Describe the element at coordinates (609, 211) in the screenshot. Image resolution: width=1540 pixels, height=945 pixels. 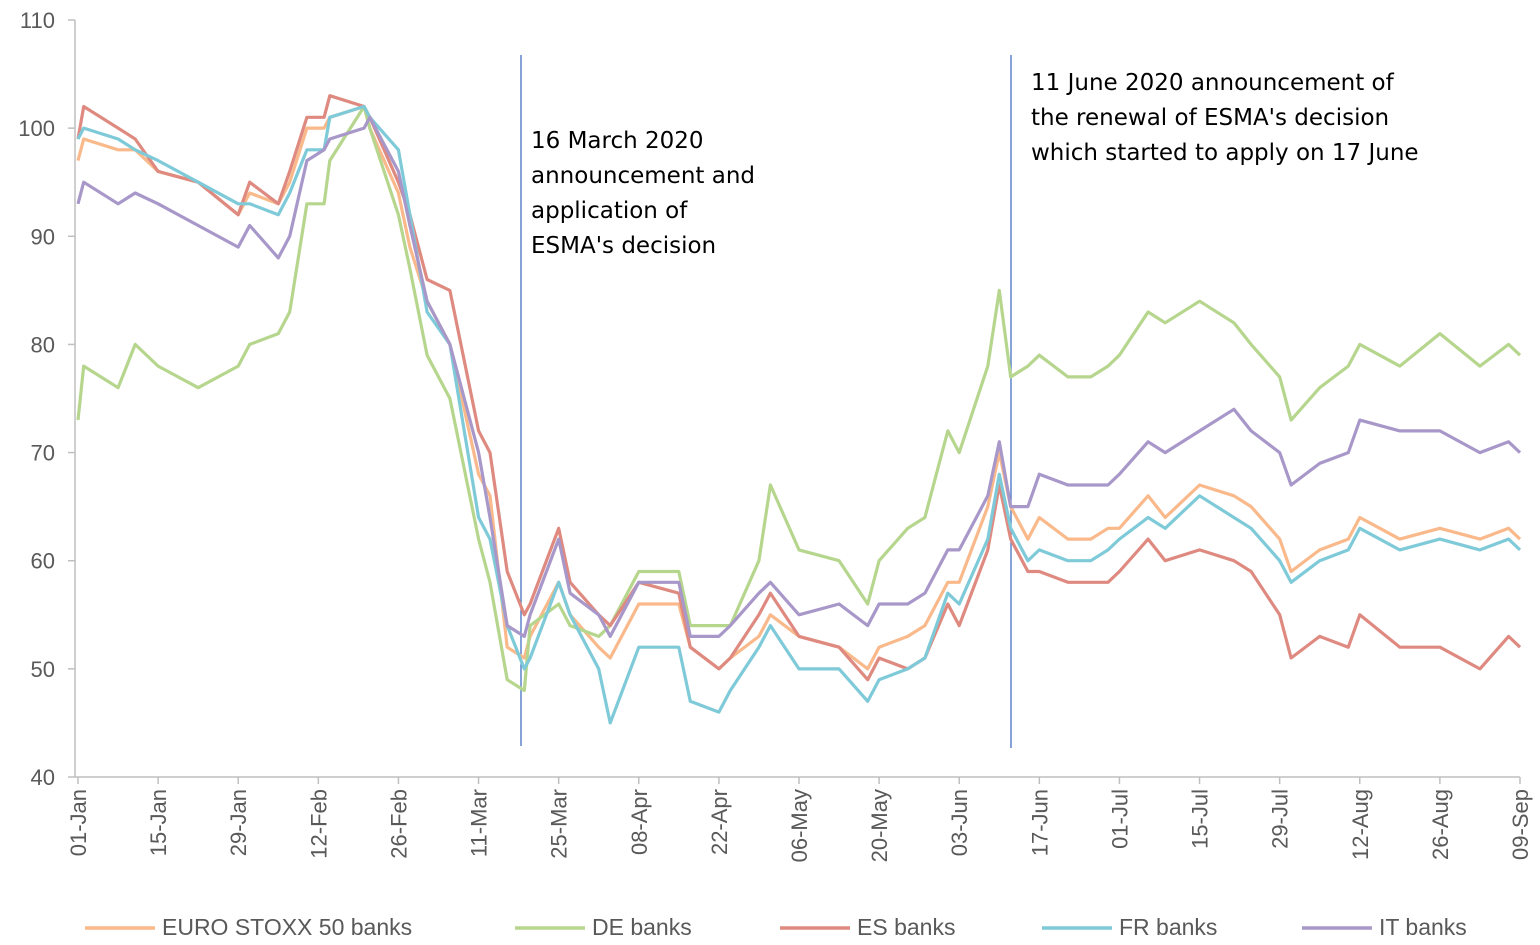
I see `annotation: application of` at that location.